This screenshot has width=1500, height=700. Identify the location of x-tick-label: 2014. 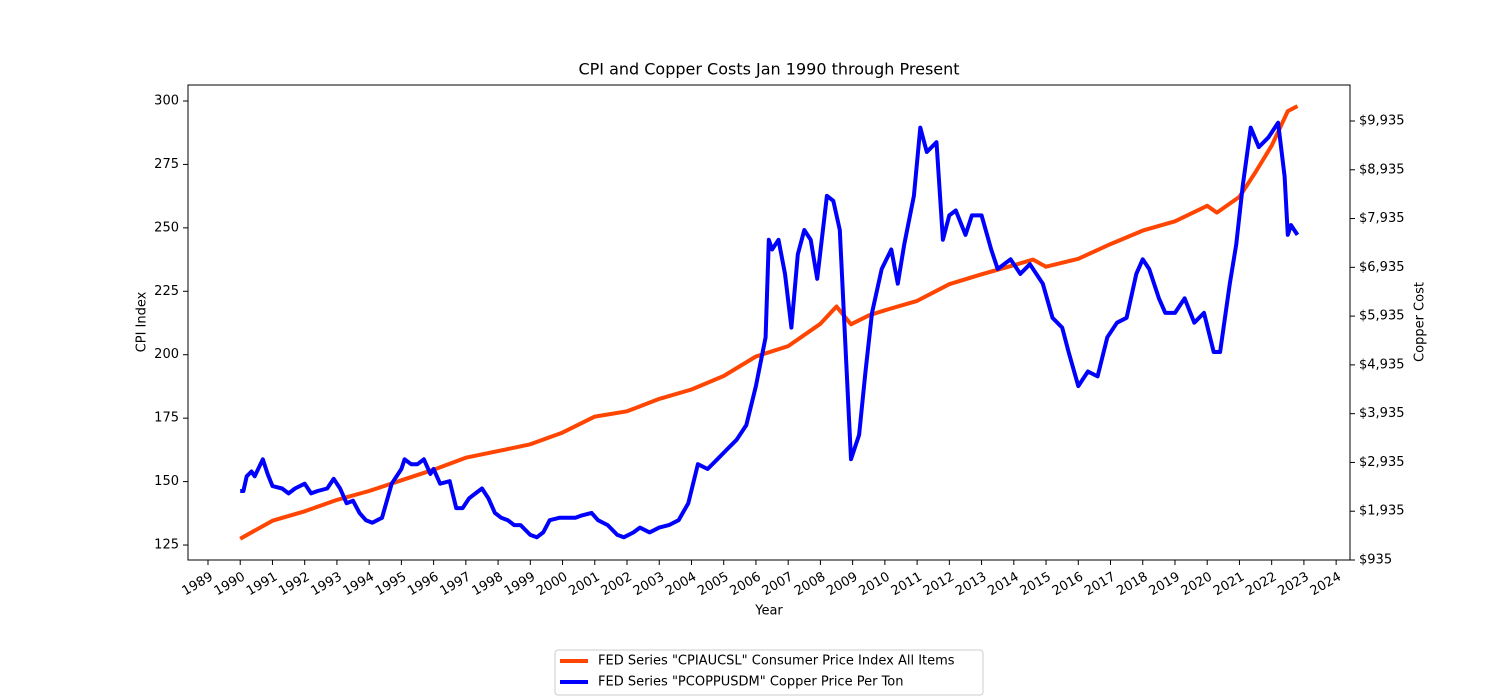
(1003, 585).